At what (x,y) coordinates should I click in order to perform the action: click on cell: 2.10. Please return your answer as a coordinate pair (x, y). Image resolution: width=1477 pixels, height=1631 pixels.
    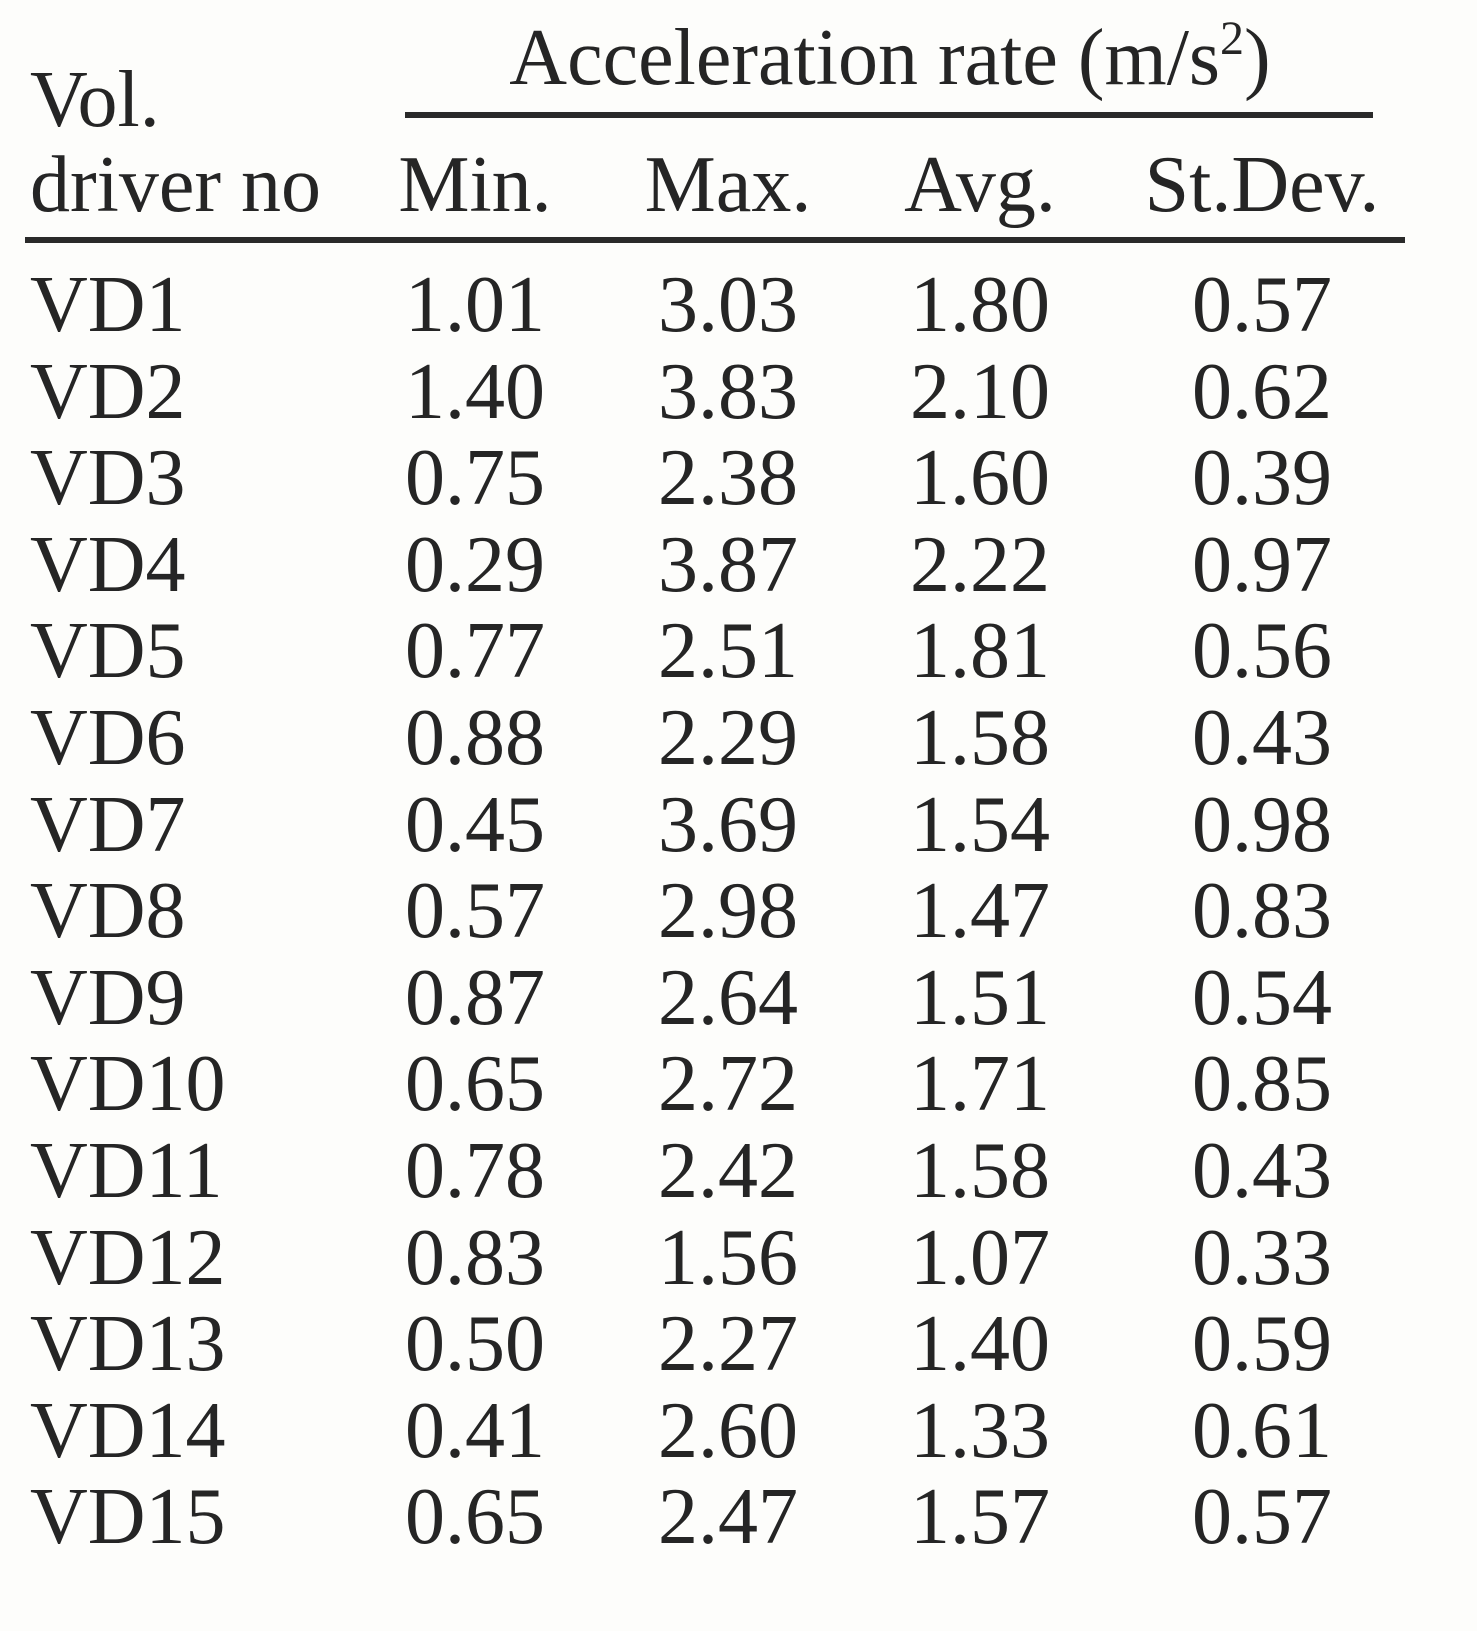
    Looking at the image, I should click on (980, 391).